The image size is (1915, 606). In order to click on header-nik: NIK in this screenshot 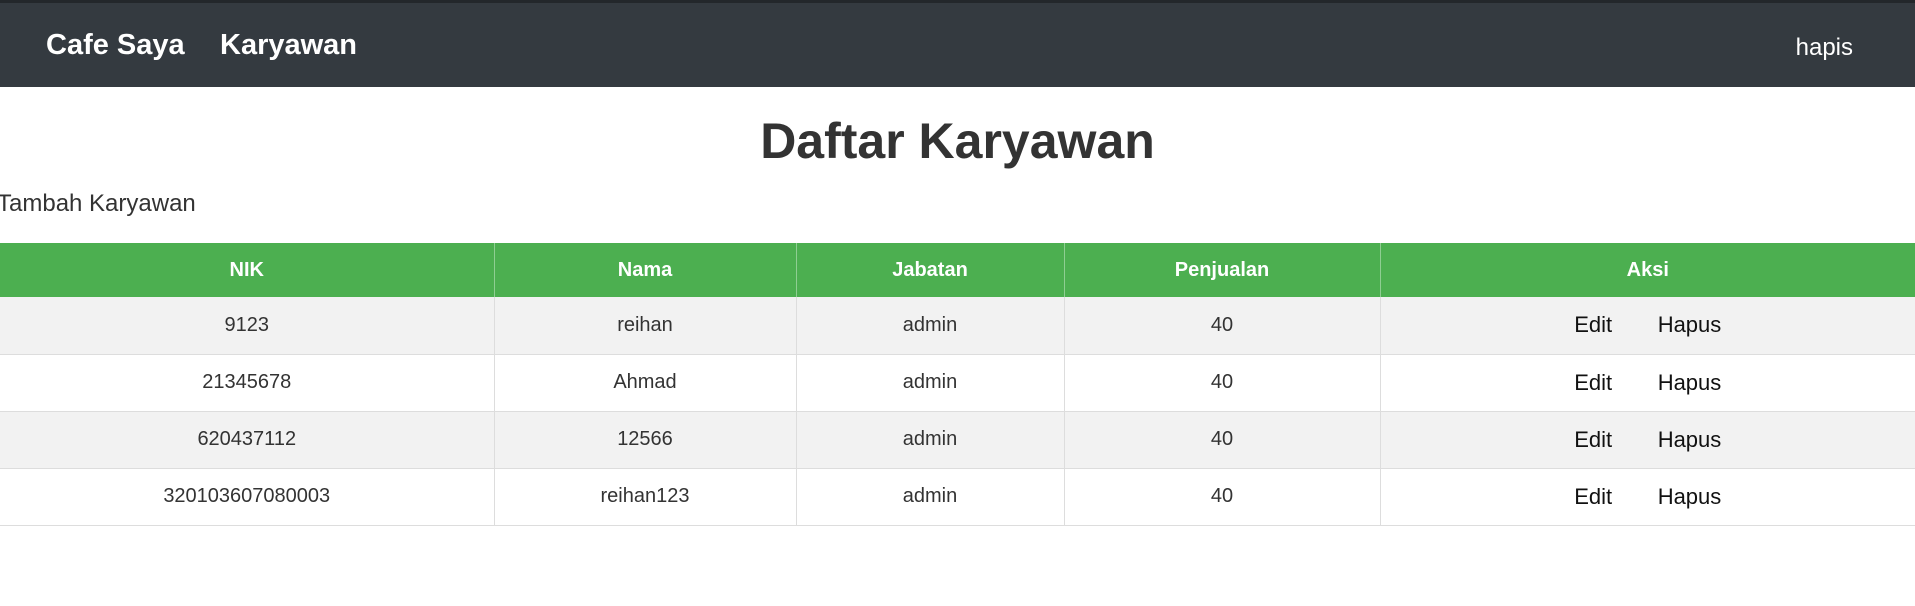, I will do `click(247, 270)`.